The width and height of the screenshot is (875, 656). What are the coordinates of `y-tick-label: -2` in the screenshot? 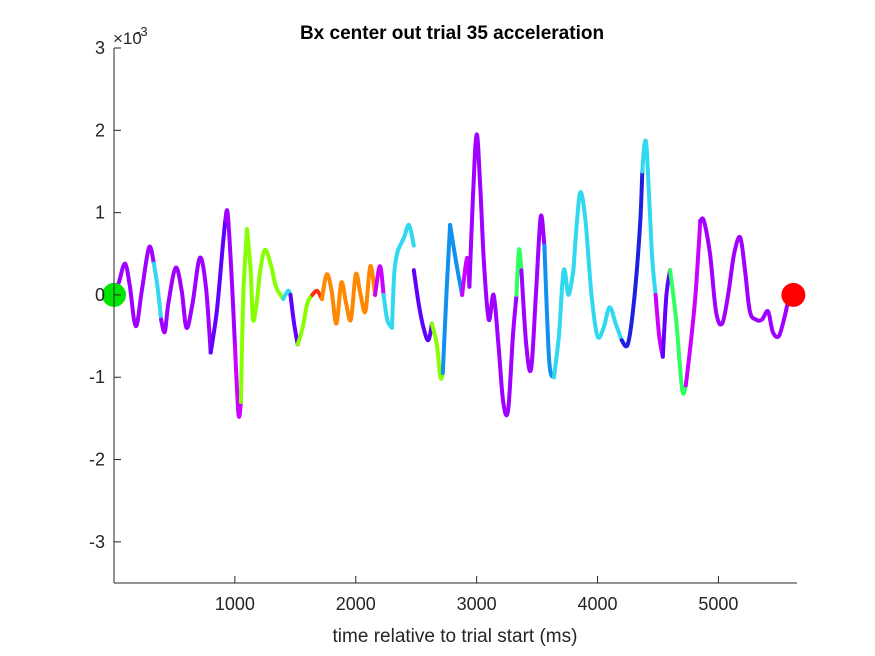 It's located at (97, 460).